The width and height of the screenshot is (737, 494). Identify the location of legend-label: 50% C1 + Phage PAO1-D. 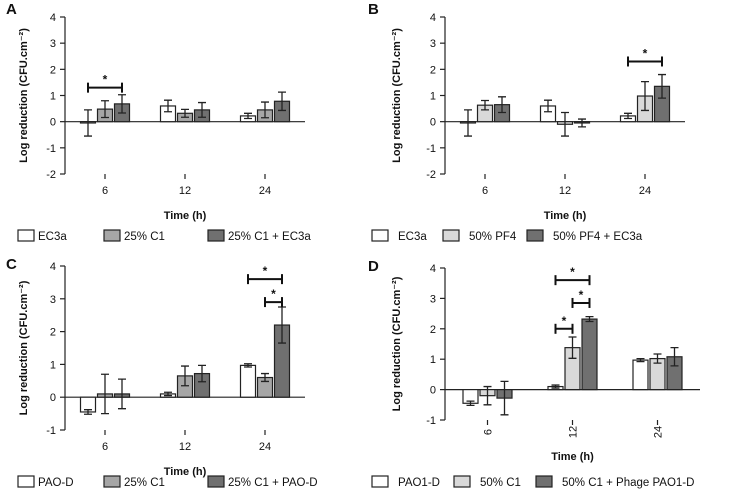
(628, 483).